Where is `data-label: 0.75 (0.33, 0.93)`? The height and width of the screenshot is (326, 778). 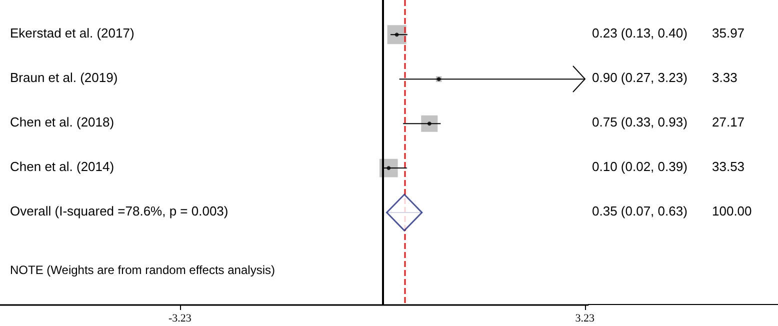 data-label: 0.75 (0.33, 0.93) is located at coordinates (640, 122).